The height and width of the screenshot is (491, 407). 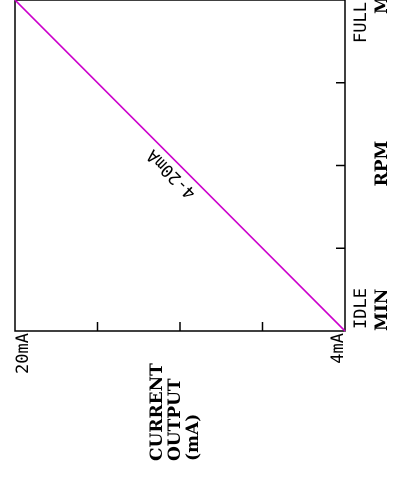 I want to click on current-tick-label-4ma: 4mA, so click(x=338, y=348).